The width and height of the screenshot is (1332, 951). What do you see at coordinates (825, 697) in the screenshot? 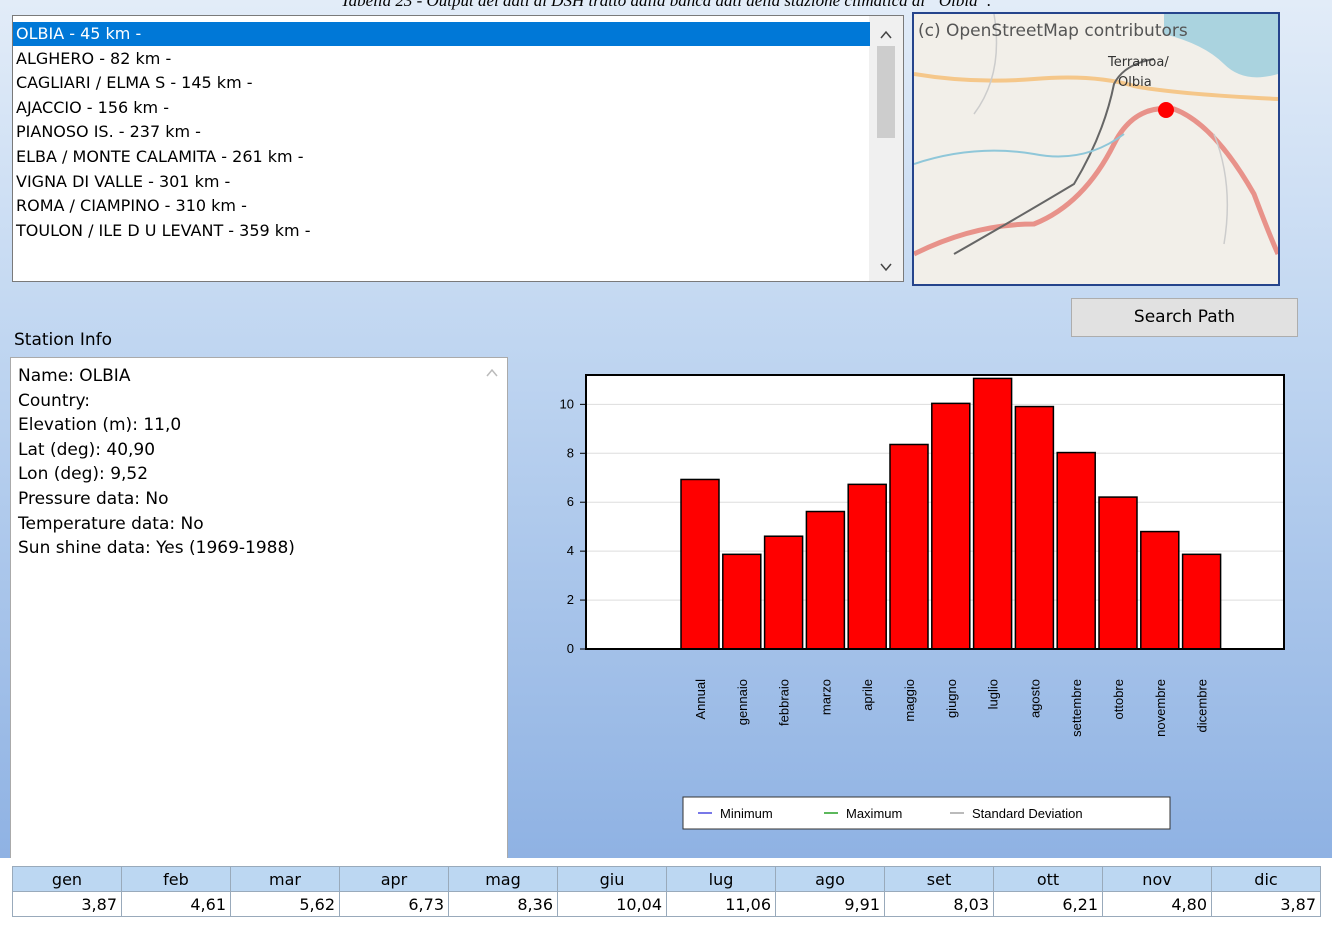
I see `x-tick-label: marzo` at bounding box center [825, 697].